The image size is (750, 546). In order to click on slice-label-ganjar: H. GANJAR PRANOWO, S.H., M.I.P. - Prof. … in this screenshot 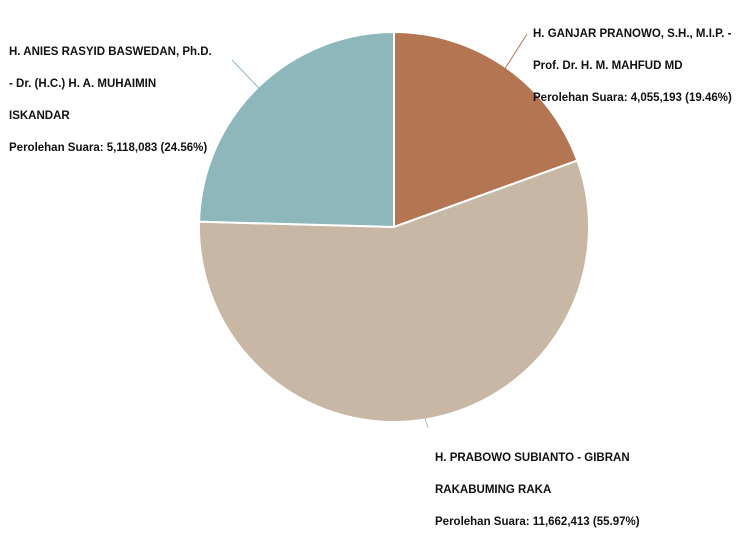, I will do `click(632, 66)`.